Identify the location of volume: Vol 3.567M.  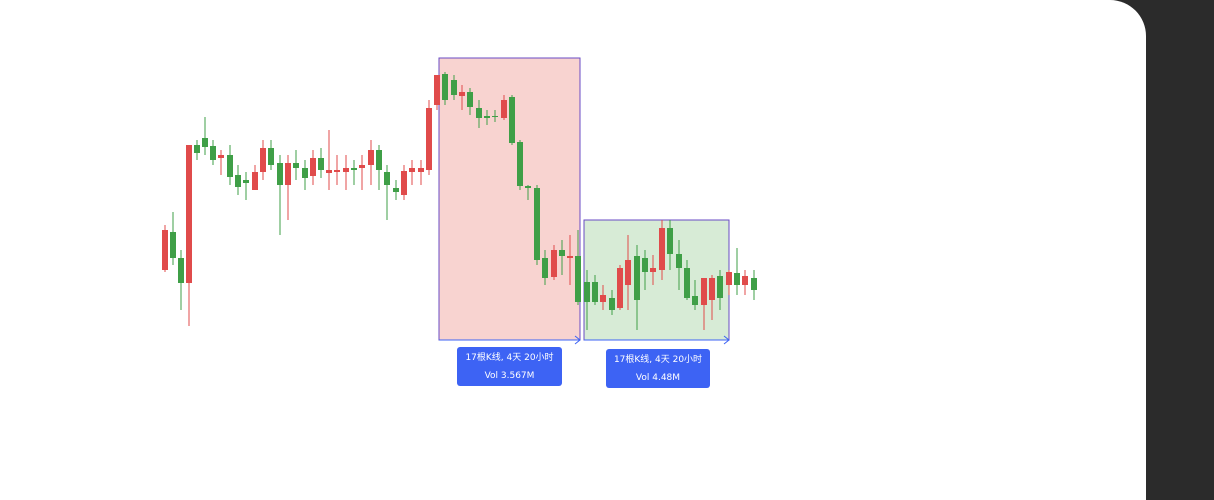
(509, 376).